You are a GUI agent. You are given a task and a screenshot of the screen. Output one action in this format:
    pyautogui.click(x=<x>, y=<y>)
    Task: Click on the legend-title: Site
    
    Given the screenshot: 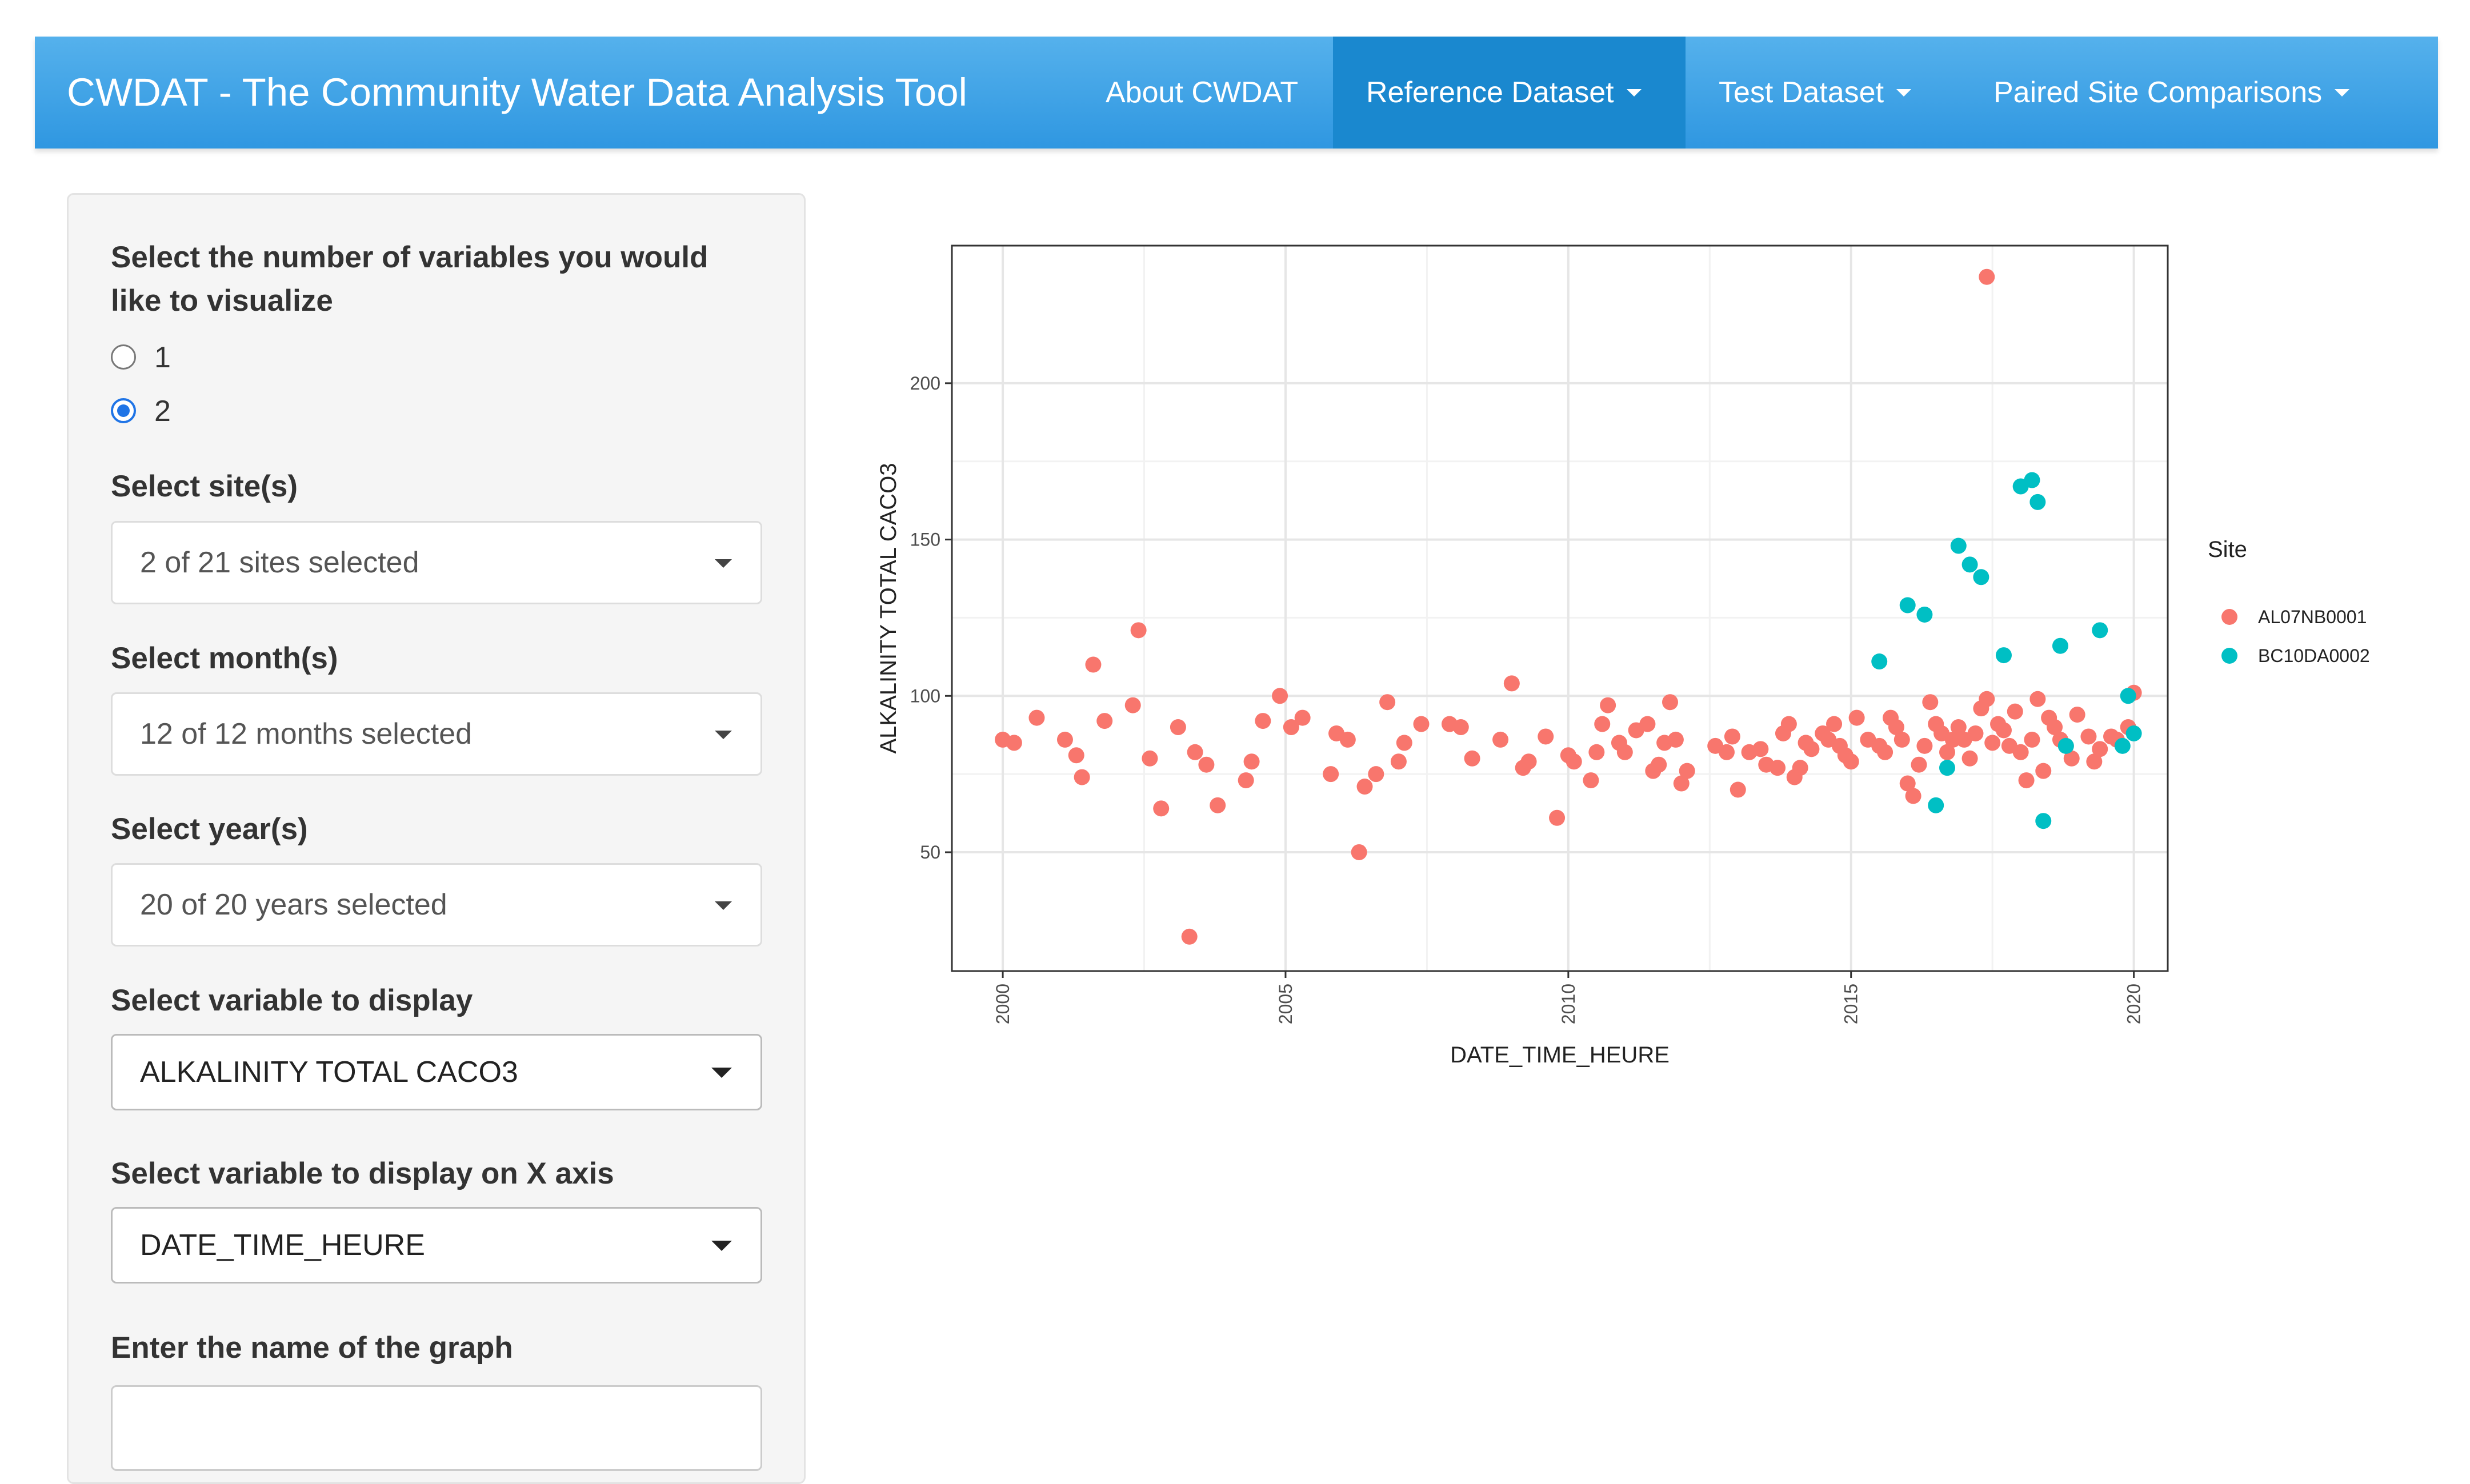 What is the action you would take?
    pyautogui.click(x=2227, y=549)
    